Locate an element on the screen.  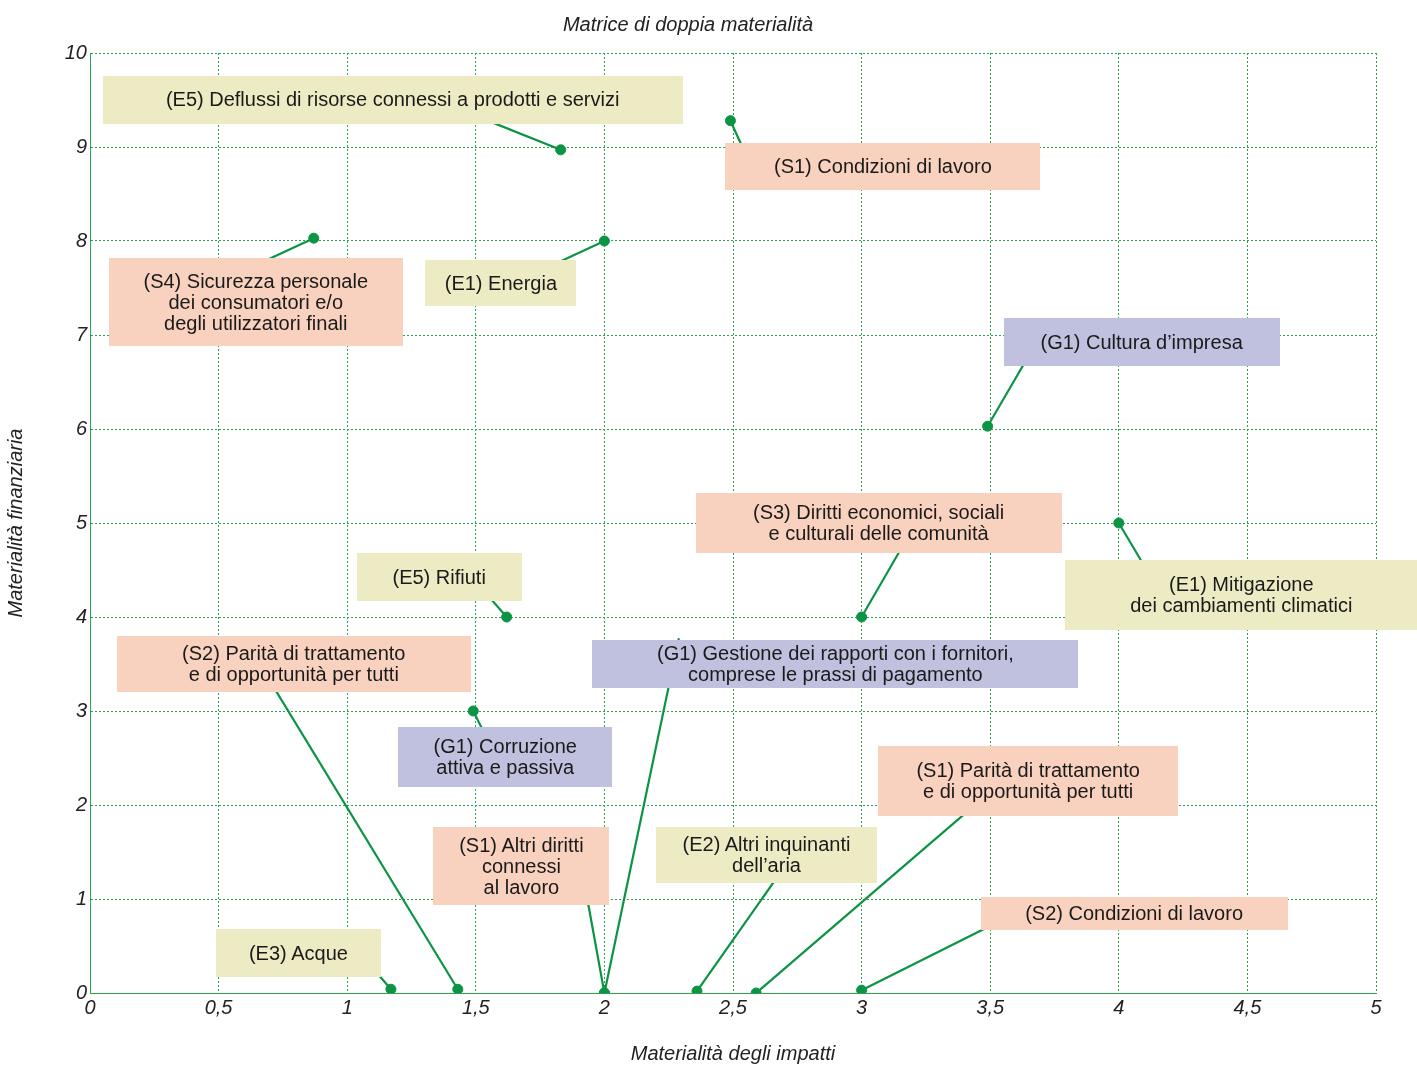
chart-title: Matrice di doppia materialità is located at coordinates (688, 23).